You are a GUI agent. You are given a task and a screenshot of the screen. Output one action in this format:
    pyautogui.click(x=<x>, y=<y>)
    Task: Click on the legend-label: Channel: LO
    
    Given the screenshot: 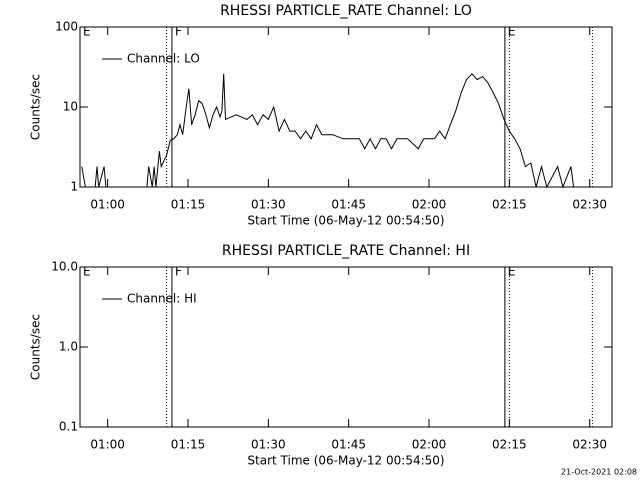 What is the action you would take?
    pyautogui.click(x=163, y=59)
    